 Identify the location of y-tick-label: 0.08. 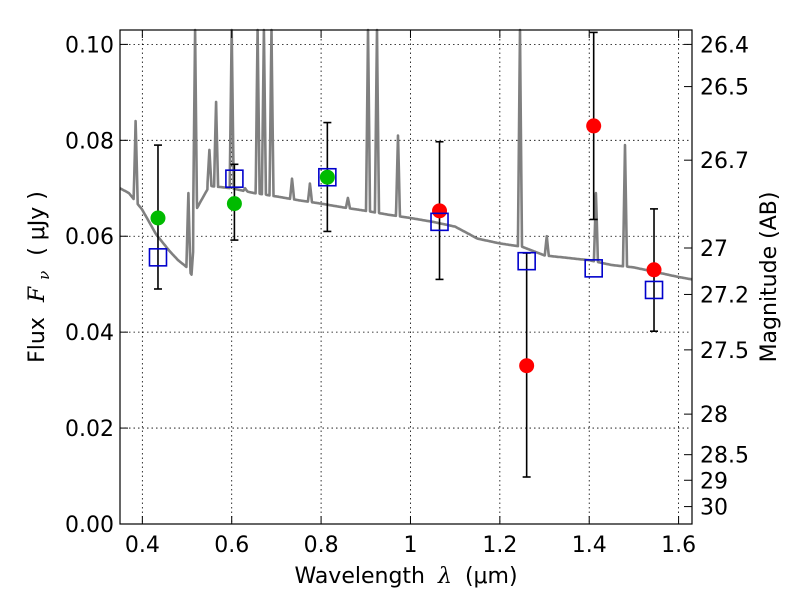
(89, 141).